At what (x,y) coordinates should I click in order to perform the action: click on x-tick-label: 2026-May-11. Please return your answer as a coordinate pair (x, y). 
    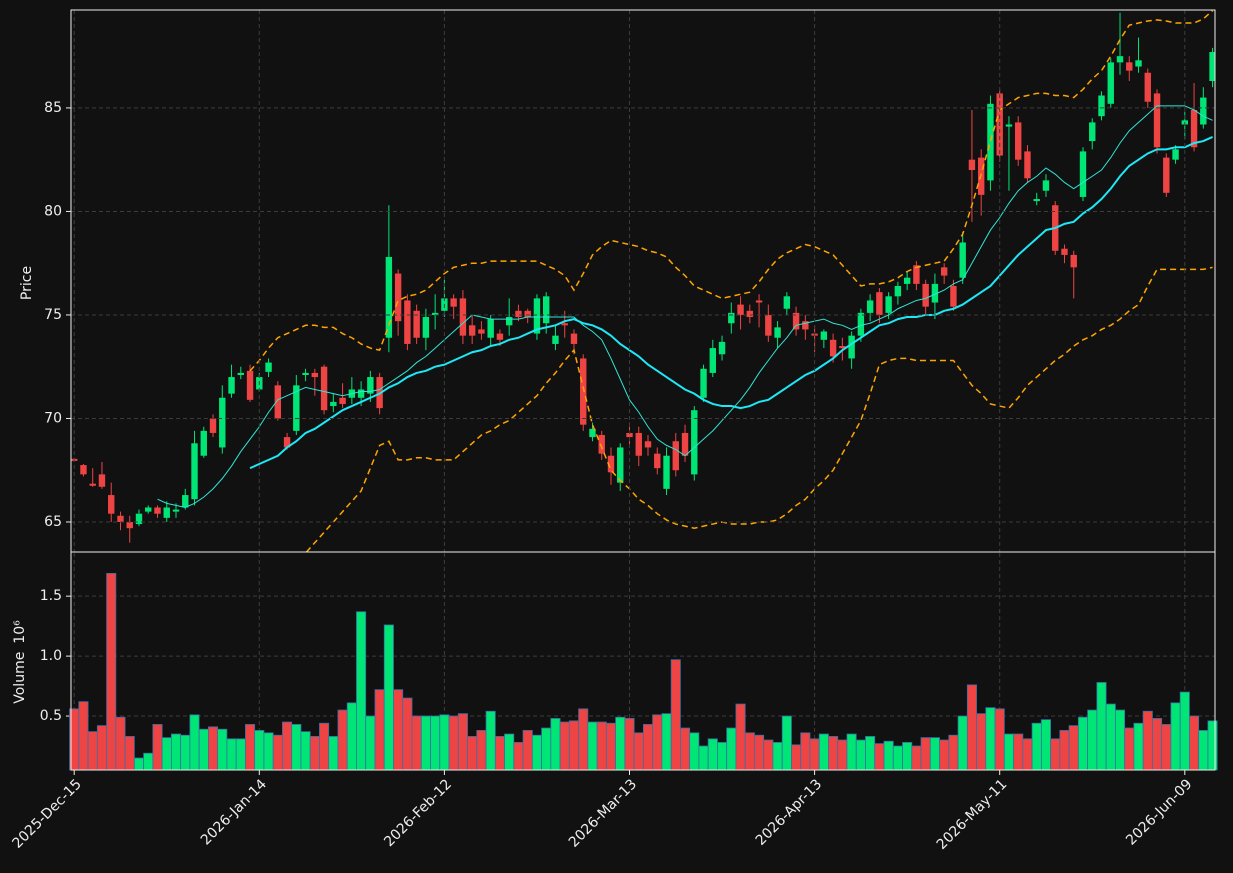
    Looking at the image, I should click on (972, 814).